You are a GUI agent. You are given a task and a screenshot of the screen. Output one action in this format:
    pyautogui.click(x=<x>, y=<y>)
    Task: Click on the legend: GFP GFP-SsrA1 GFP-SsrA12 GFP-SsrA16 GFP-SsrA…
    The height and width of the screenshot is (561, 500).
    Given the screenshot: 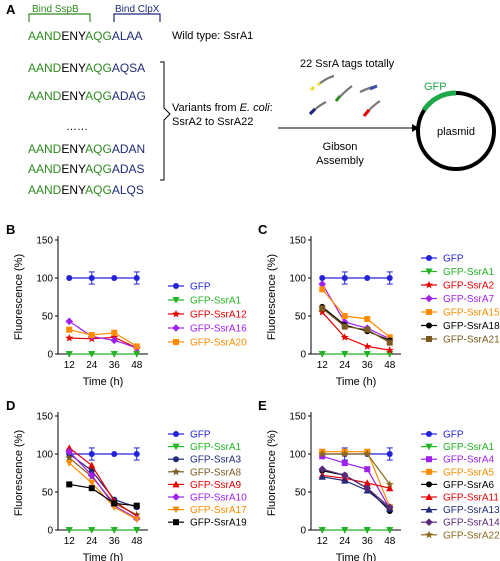 What is the action you would take?
    pyautogui.click(x=207, y=315)
    